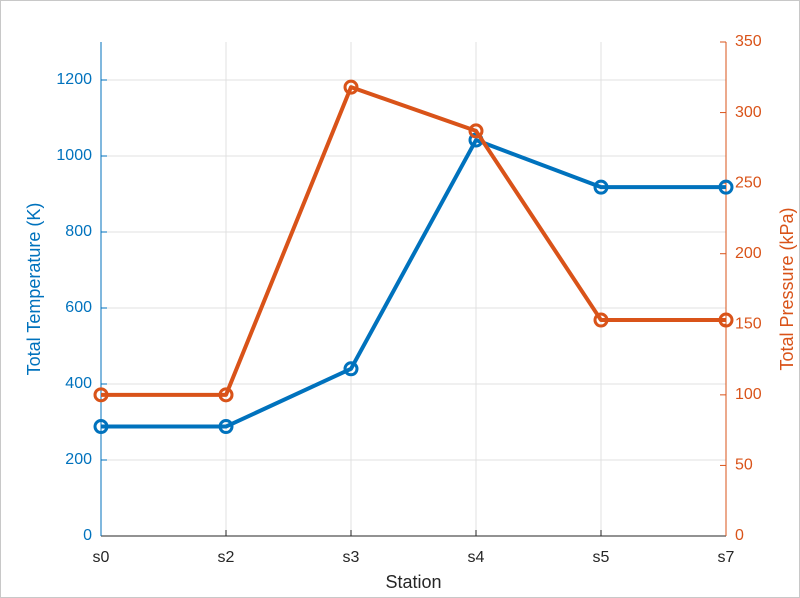 This screenshot has width=800, height=598. Describe the element at coordinates (78, 383) in the screenshot. I see `y-tick-label: 400` at that location.